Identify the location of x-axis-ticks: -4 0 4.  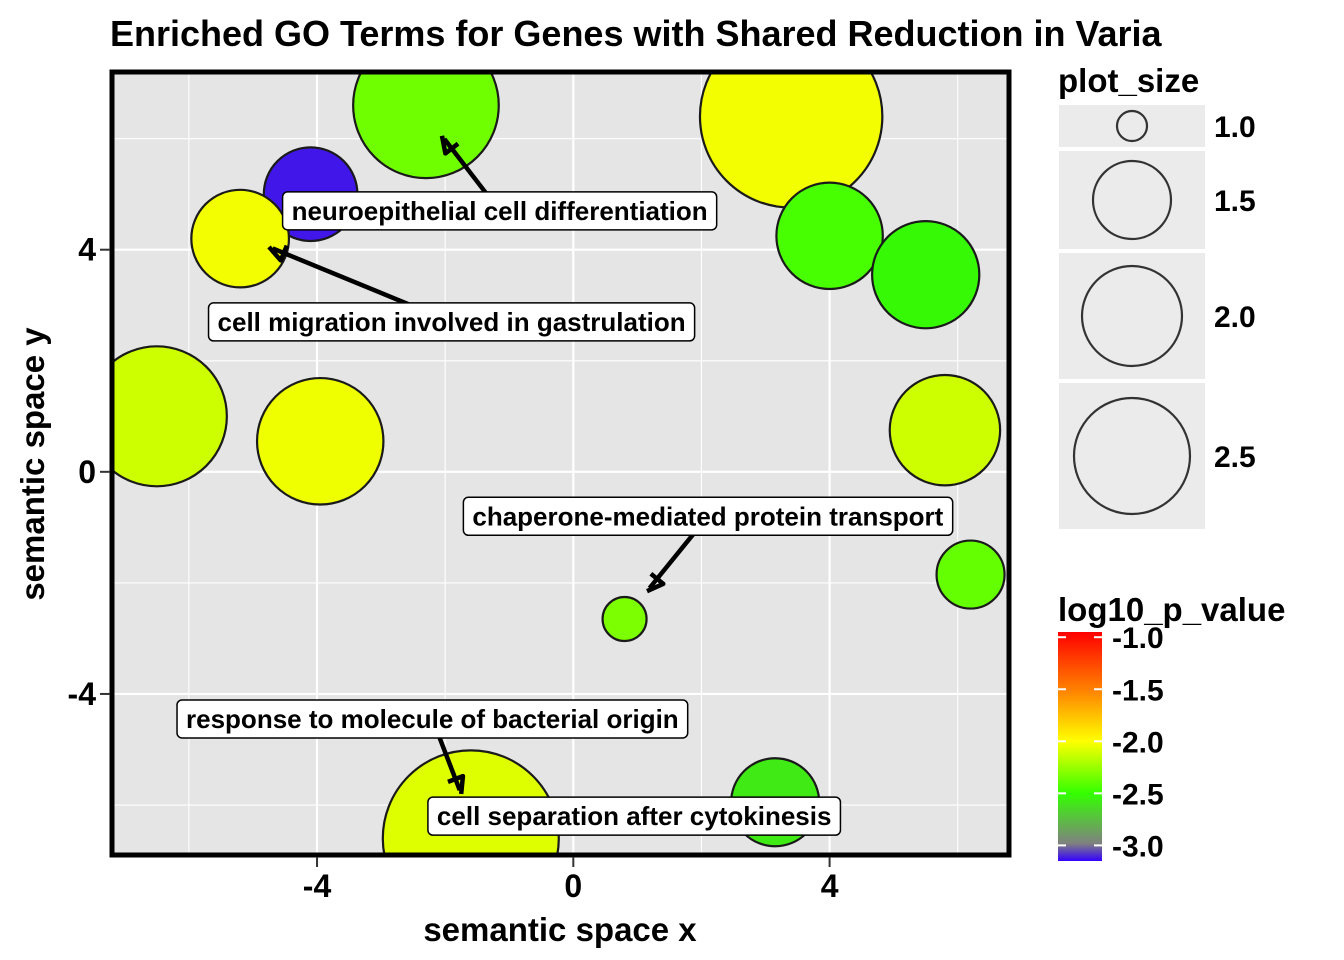
(571, 880).